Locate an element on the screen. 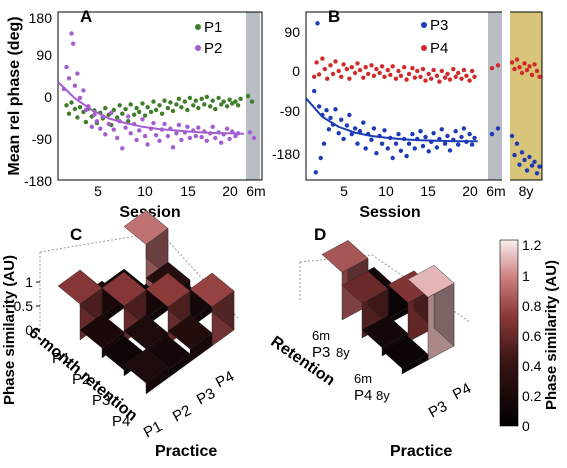 The image size is (567, 468). row-label: P1 is located at coordinates (61, 358).